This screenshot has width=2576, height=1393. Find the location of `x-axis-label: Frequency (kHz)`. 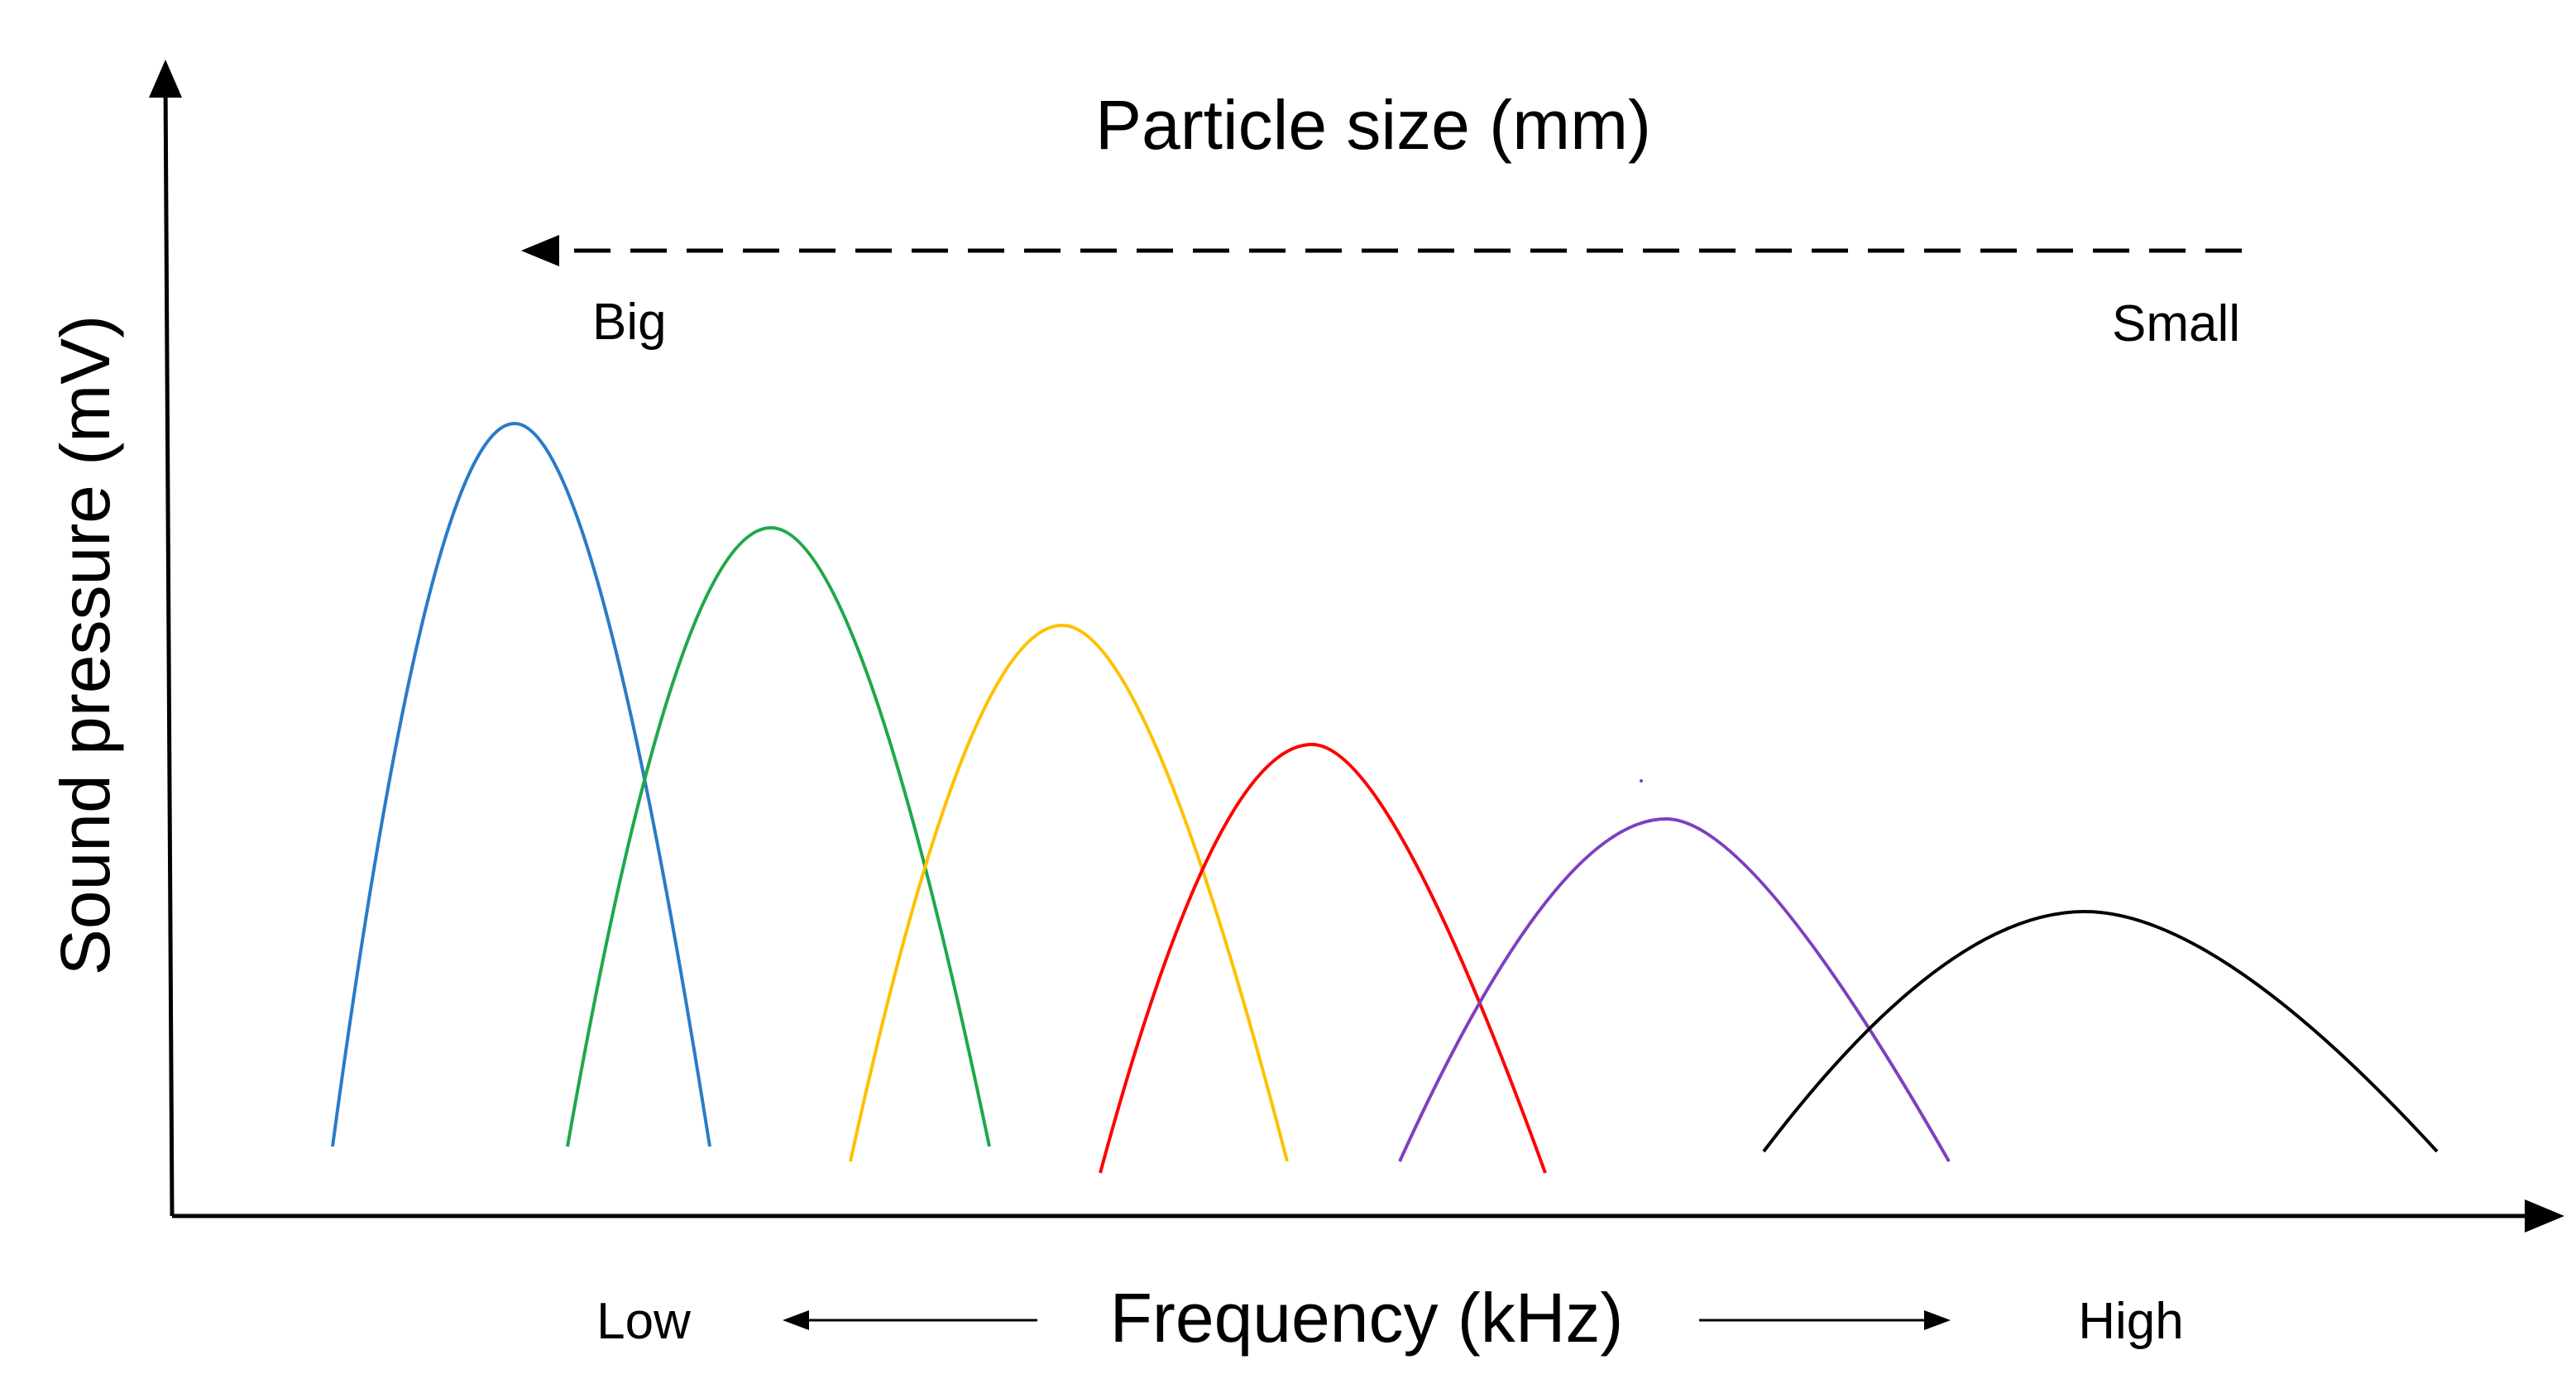

x-axis-label: Frequency (kHz) is located at coordinates (1367, 1318).